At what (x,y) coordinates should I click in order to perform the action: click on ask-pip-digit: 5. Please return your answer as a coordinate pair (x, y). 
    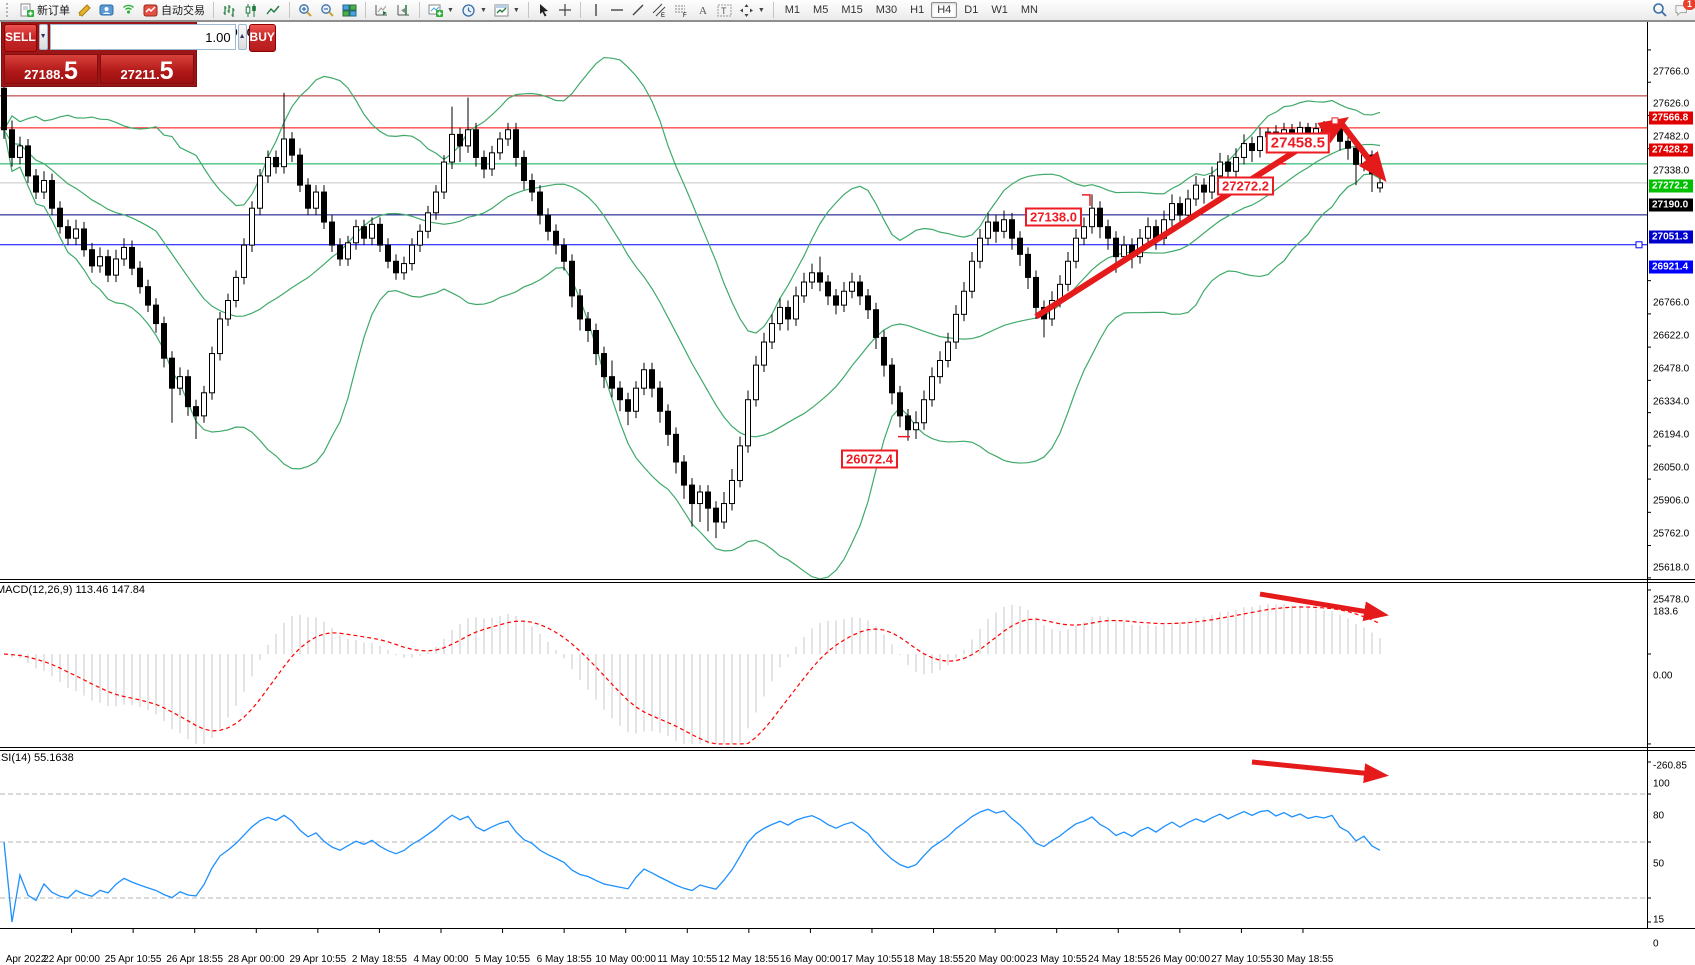
    Looking at the image, I should click on (166, 71).